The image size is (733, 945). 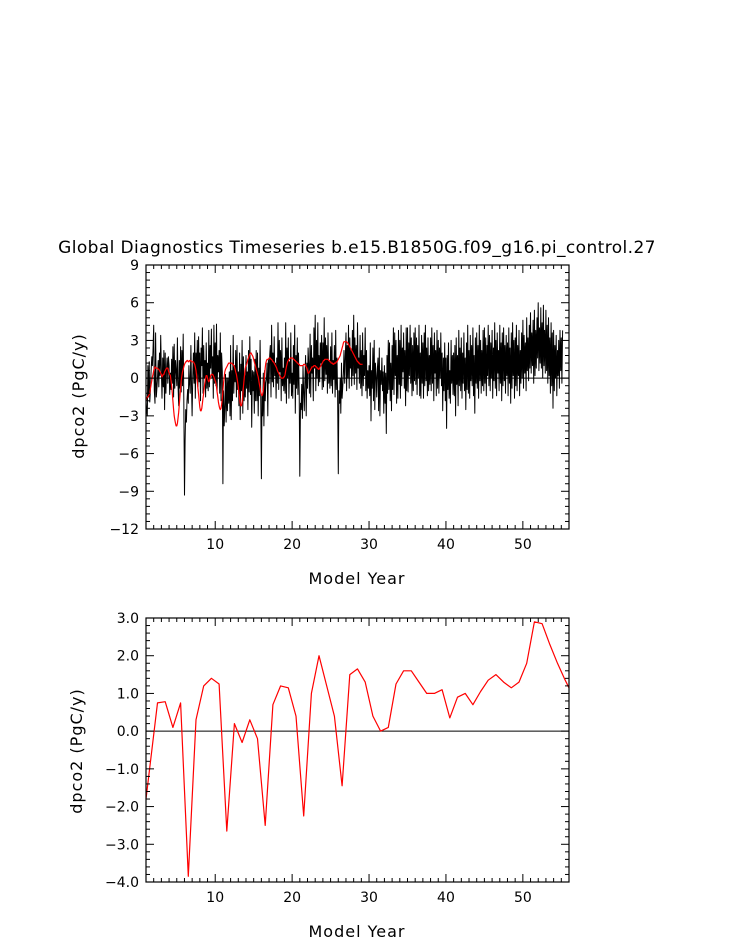 I want to click on top-chart-ylabel: dpco2 (PgC/y), so click(x=78, y=395).